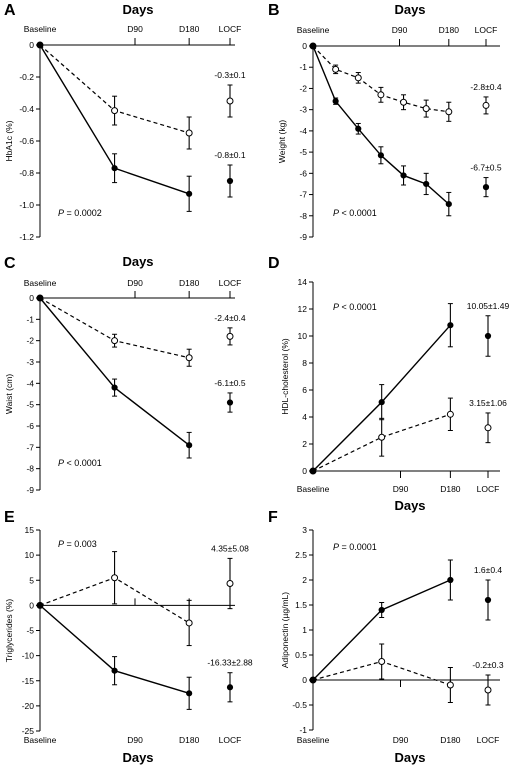 This screenshot has height=770, width=520. Describe the element at coordinates (488, 306) in the screenshot. I see `locf-value-label: 10.05±1.49` at that location.